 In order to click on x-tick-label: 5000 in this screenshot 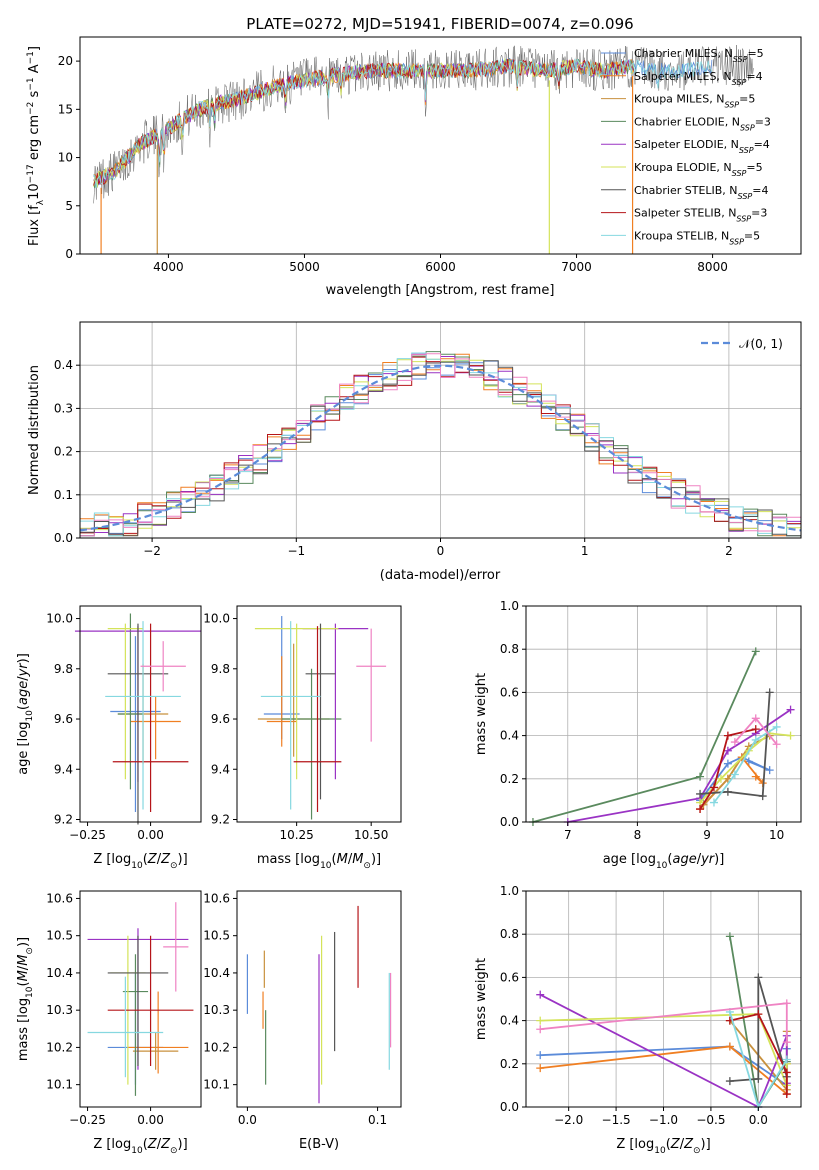, I will do `click(304, 267)`.